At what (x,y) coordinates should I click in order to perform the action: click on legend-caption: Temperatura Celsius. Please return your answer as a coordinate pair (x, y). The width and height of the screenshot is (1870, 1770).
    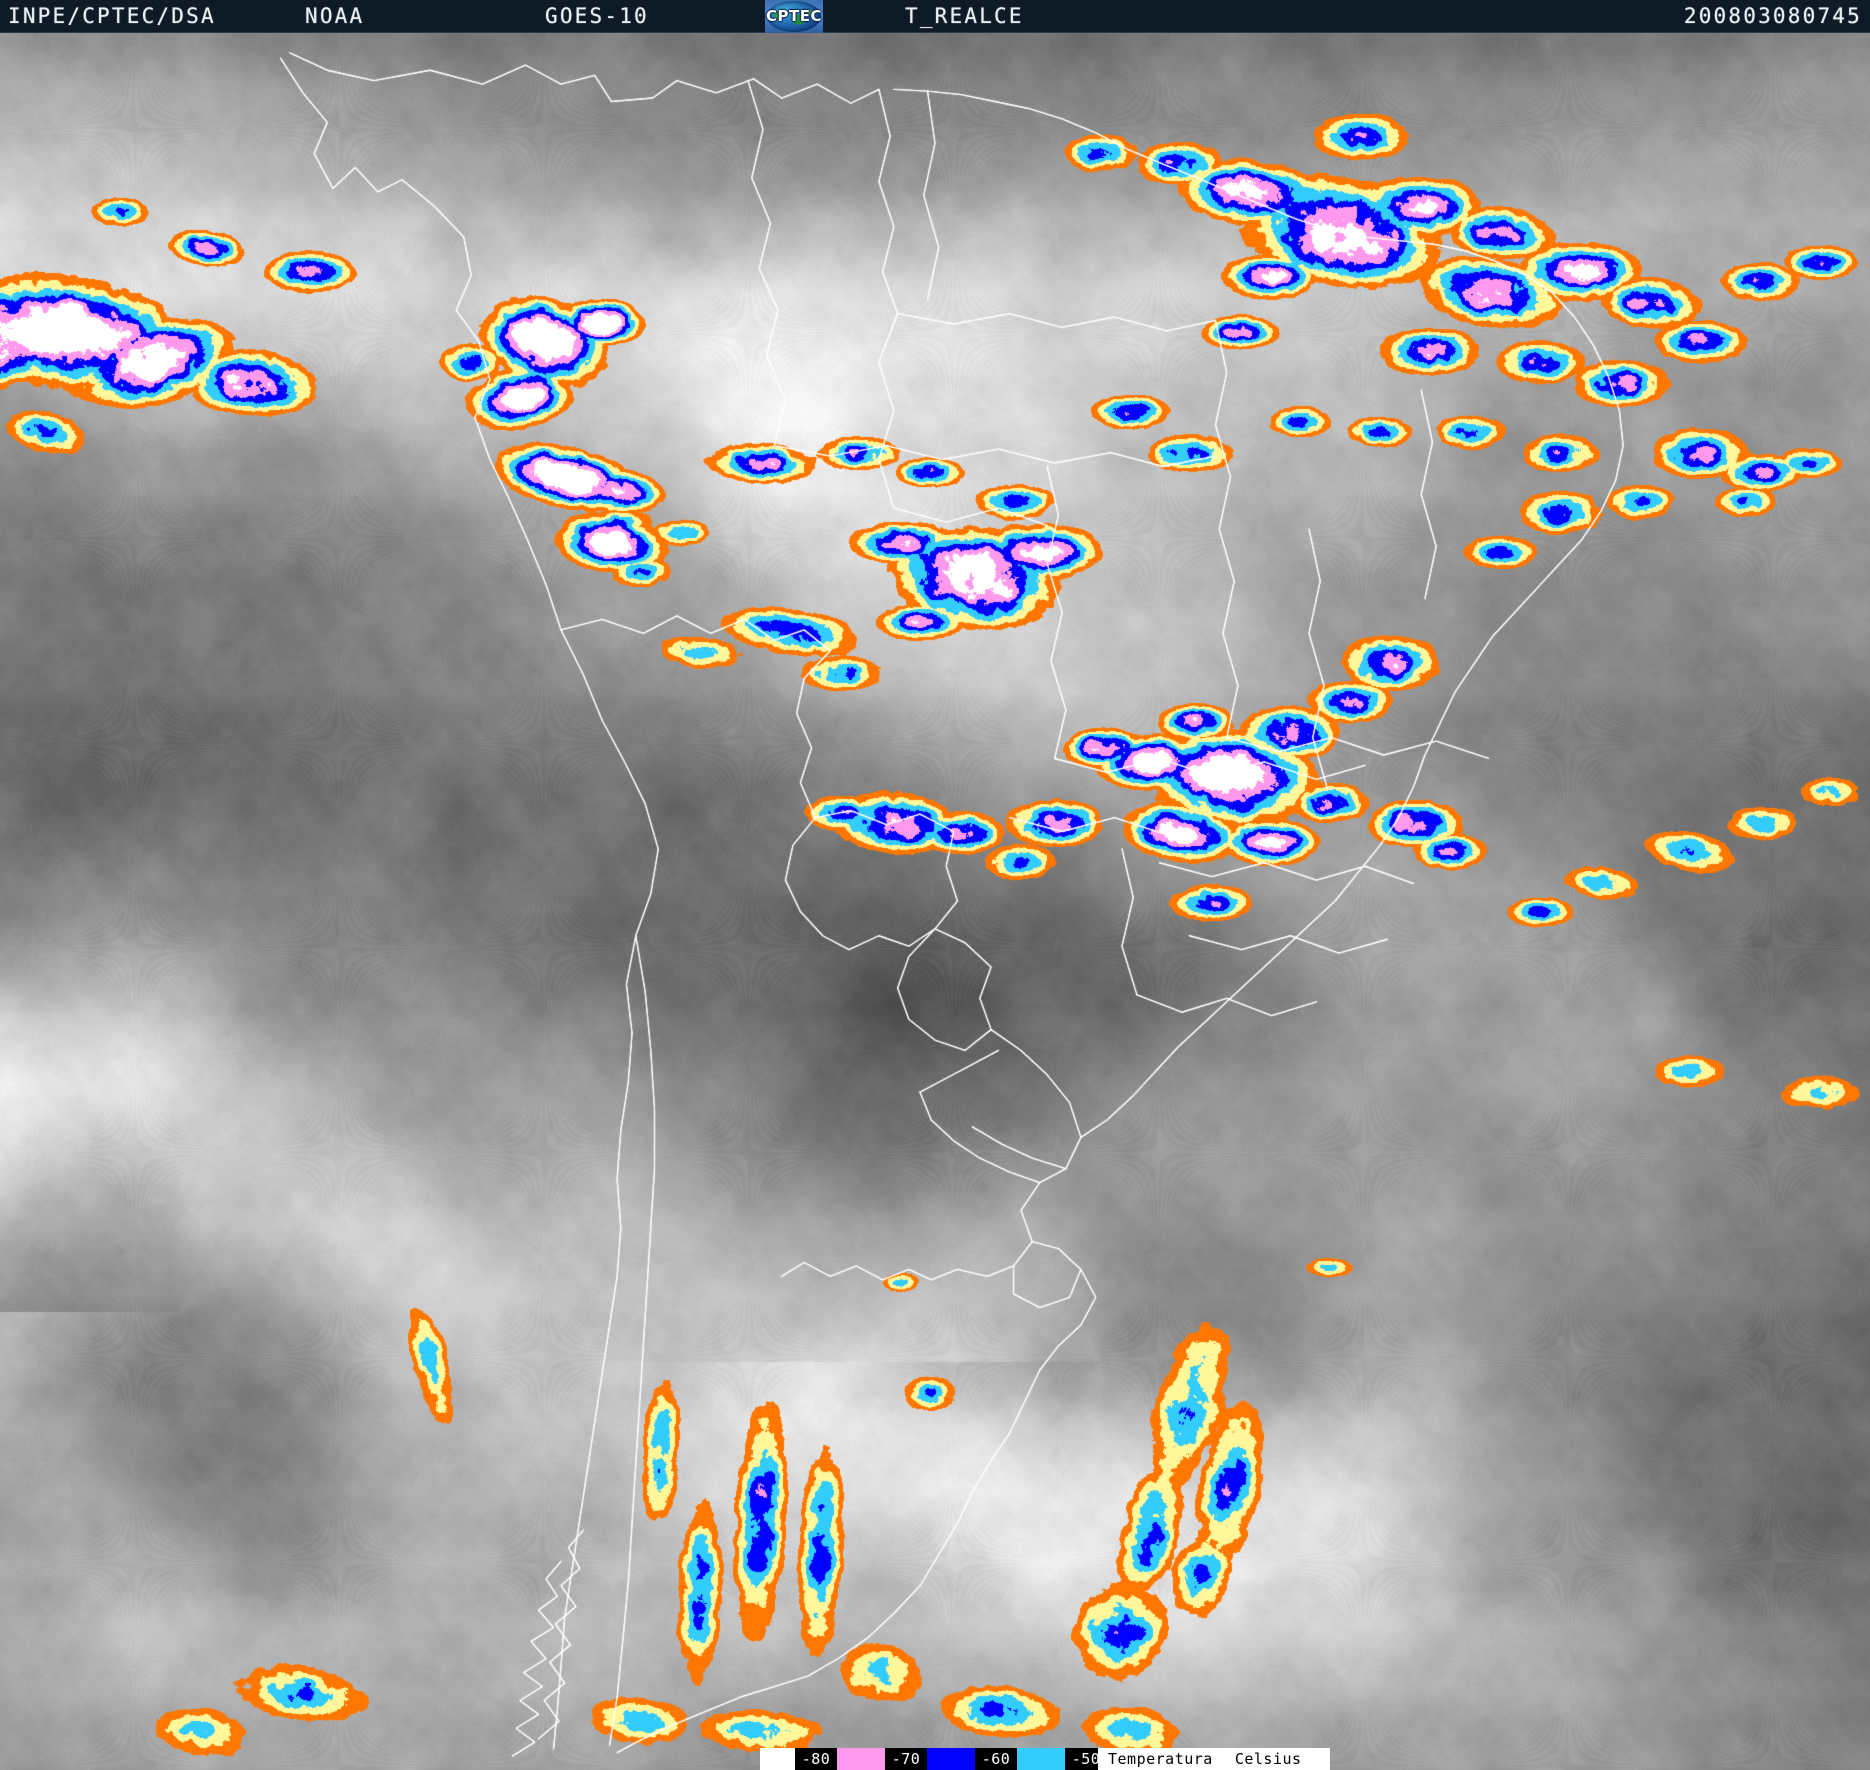
    Looking at the image, I should click on (1204, 1759).